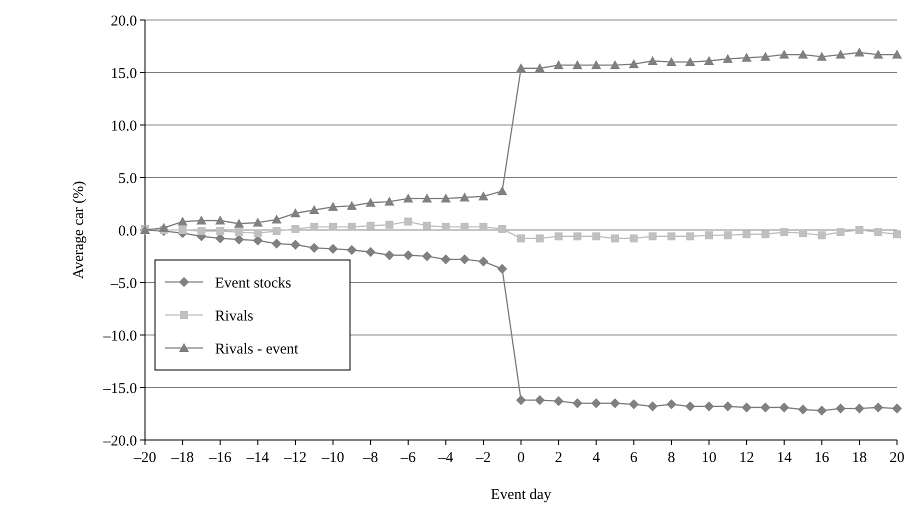 This screenshot has width=905, height=505. Describe the element at coordinates (709, 458) in the screenshot. I see `x-tick-label: 10` at that location.